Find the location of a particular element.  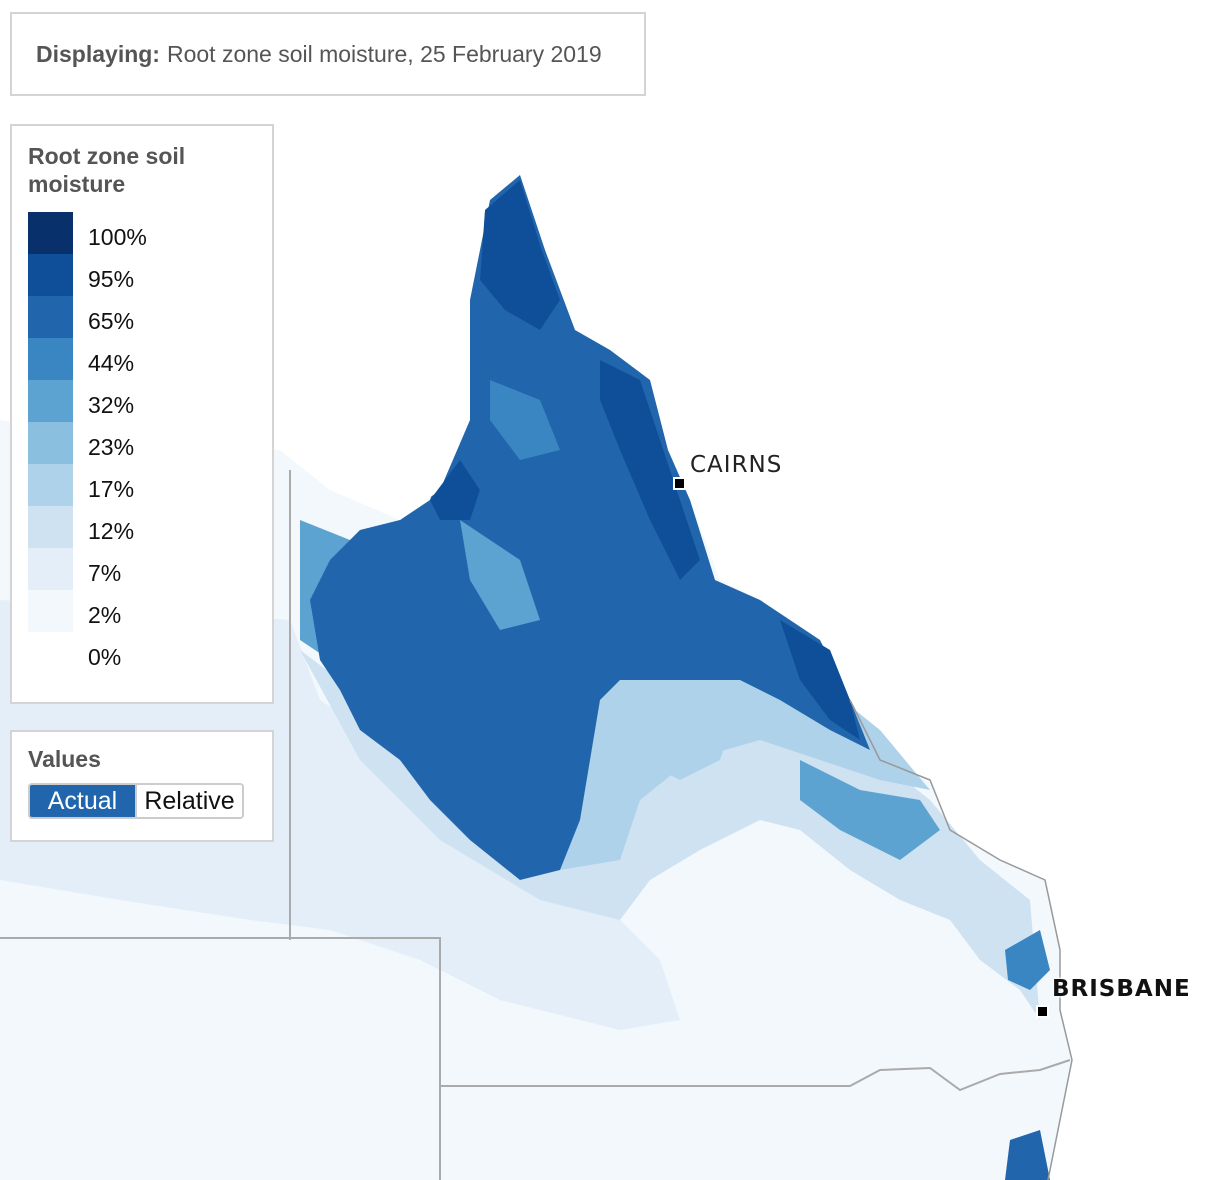

legend-item: 100% is located at coordinates (142, 233).